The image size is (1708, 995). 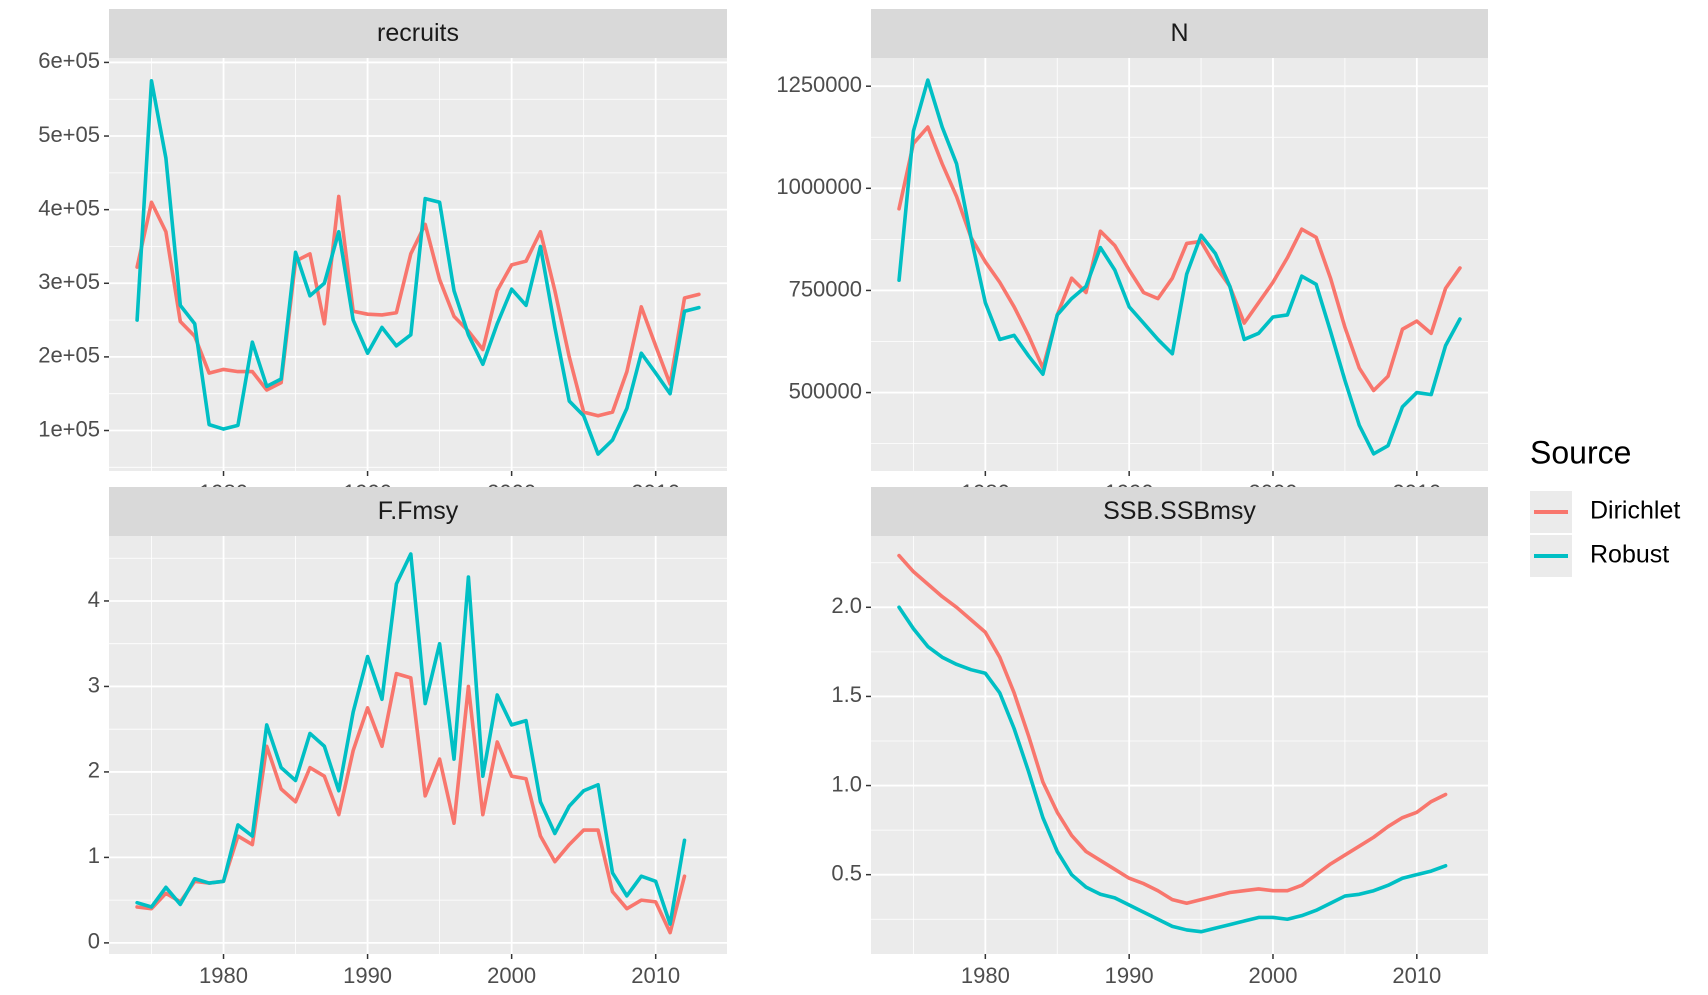 I want to click on y-tick-label: 2, so click(x=94, y=770).